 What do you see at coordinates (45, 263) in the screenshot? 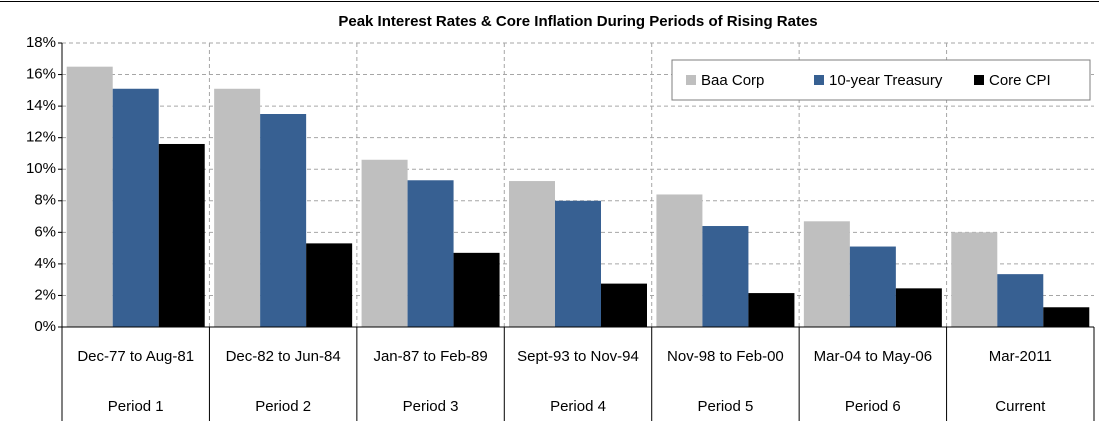
I see `y-tick-label: 4%` at bounding box center [45, 263].